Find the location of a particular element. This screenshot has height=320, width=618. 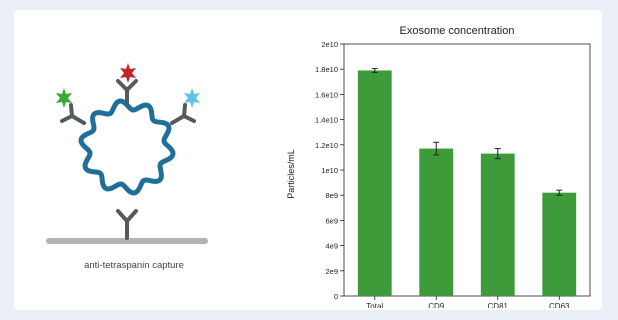

y-tick-label: 1.8e10 is located at coordinates (326, 69).